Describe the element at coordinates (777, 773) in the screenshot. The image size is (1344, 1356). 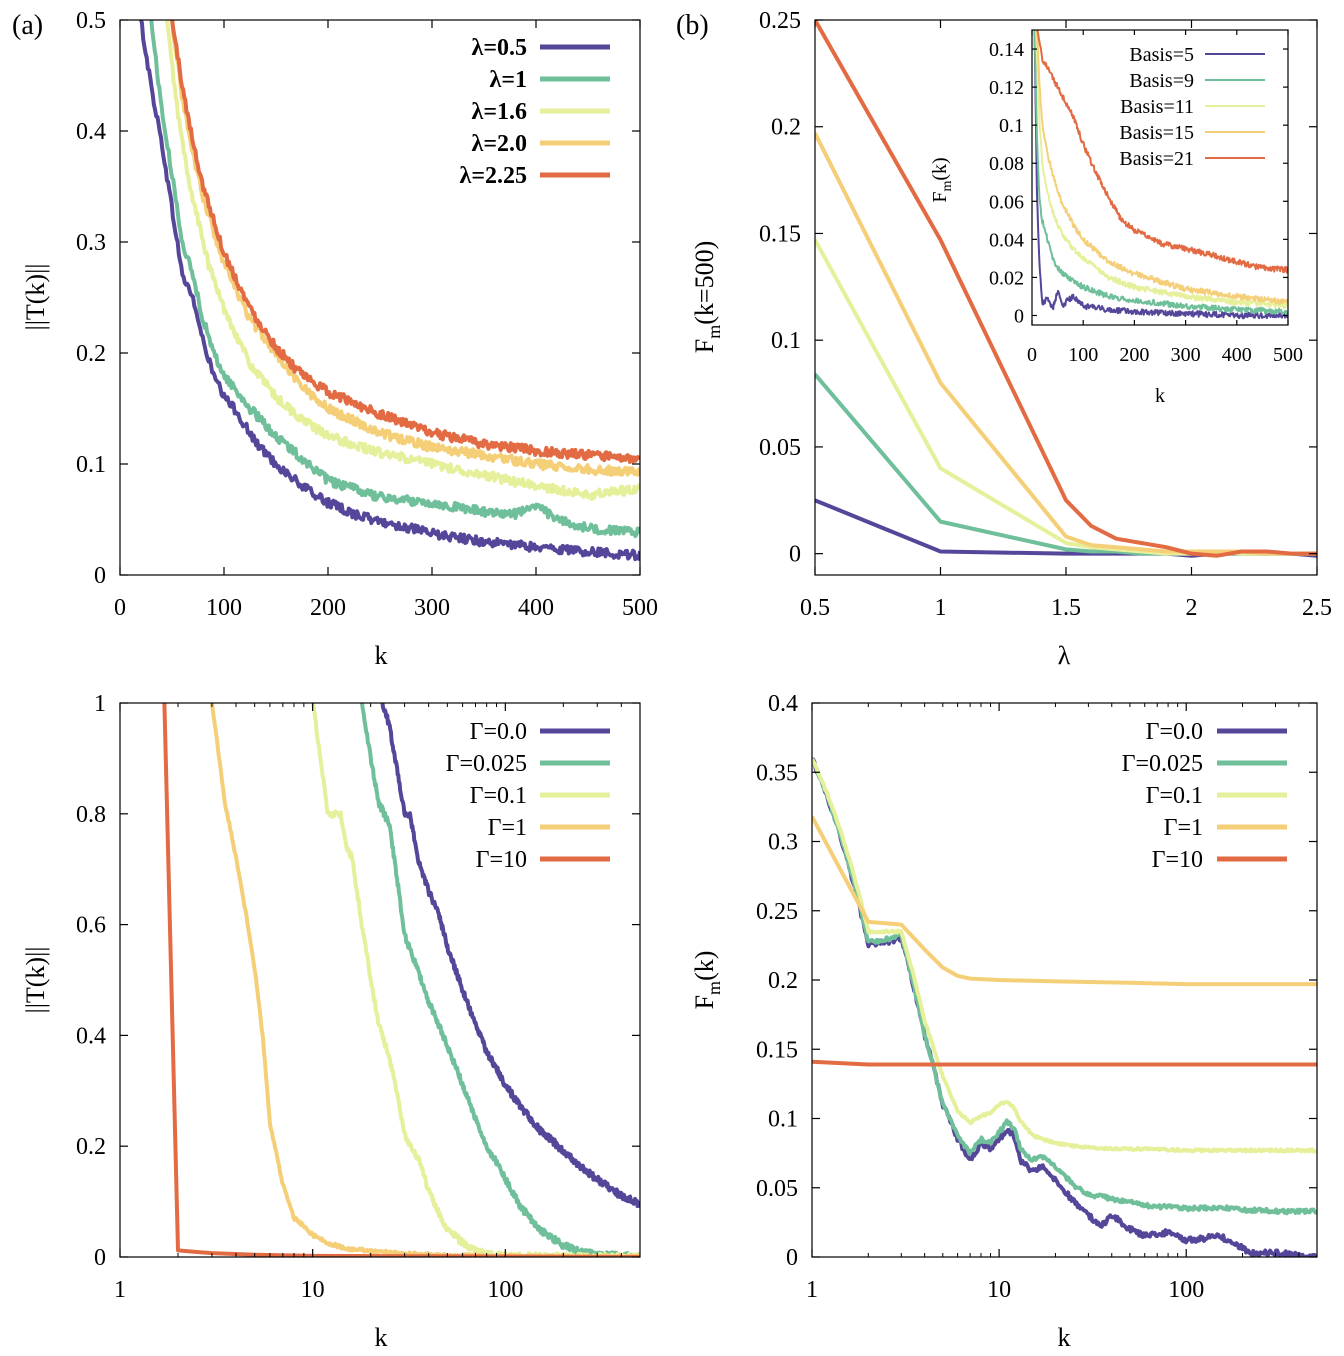
I see `panel-d-ytick-label: 0.35` at that location.